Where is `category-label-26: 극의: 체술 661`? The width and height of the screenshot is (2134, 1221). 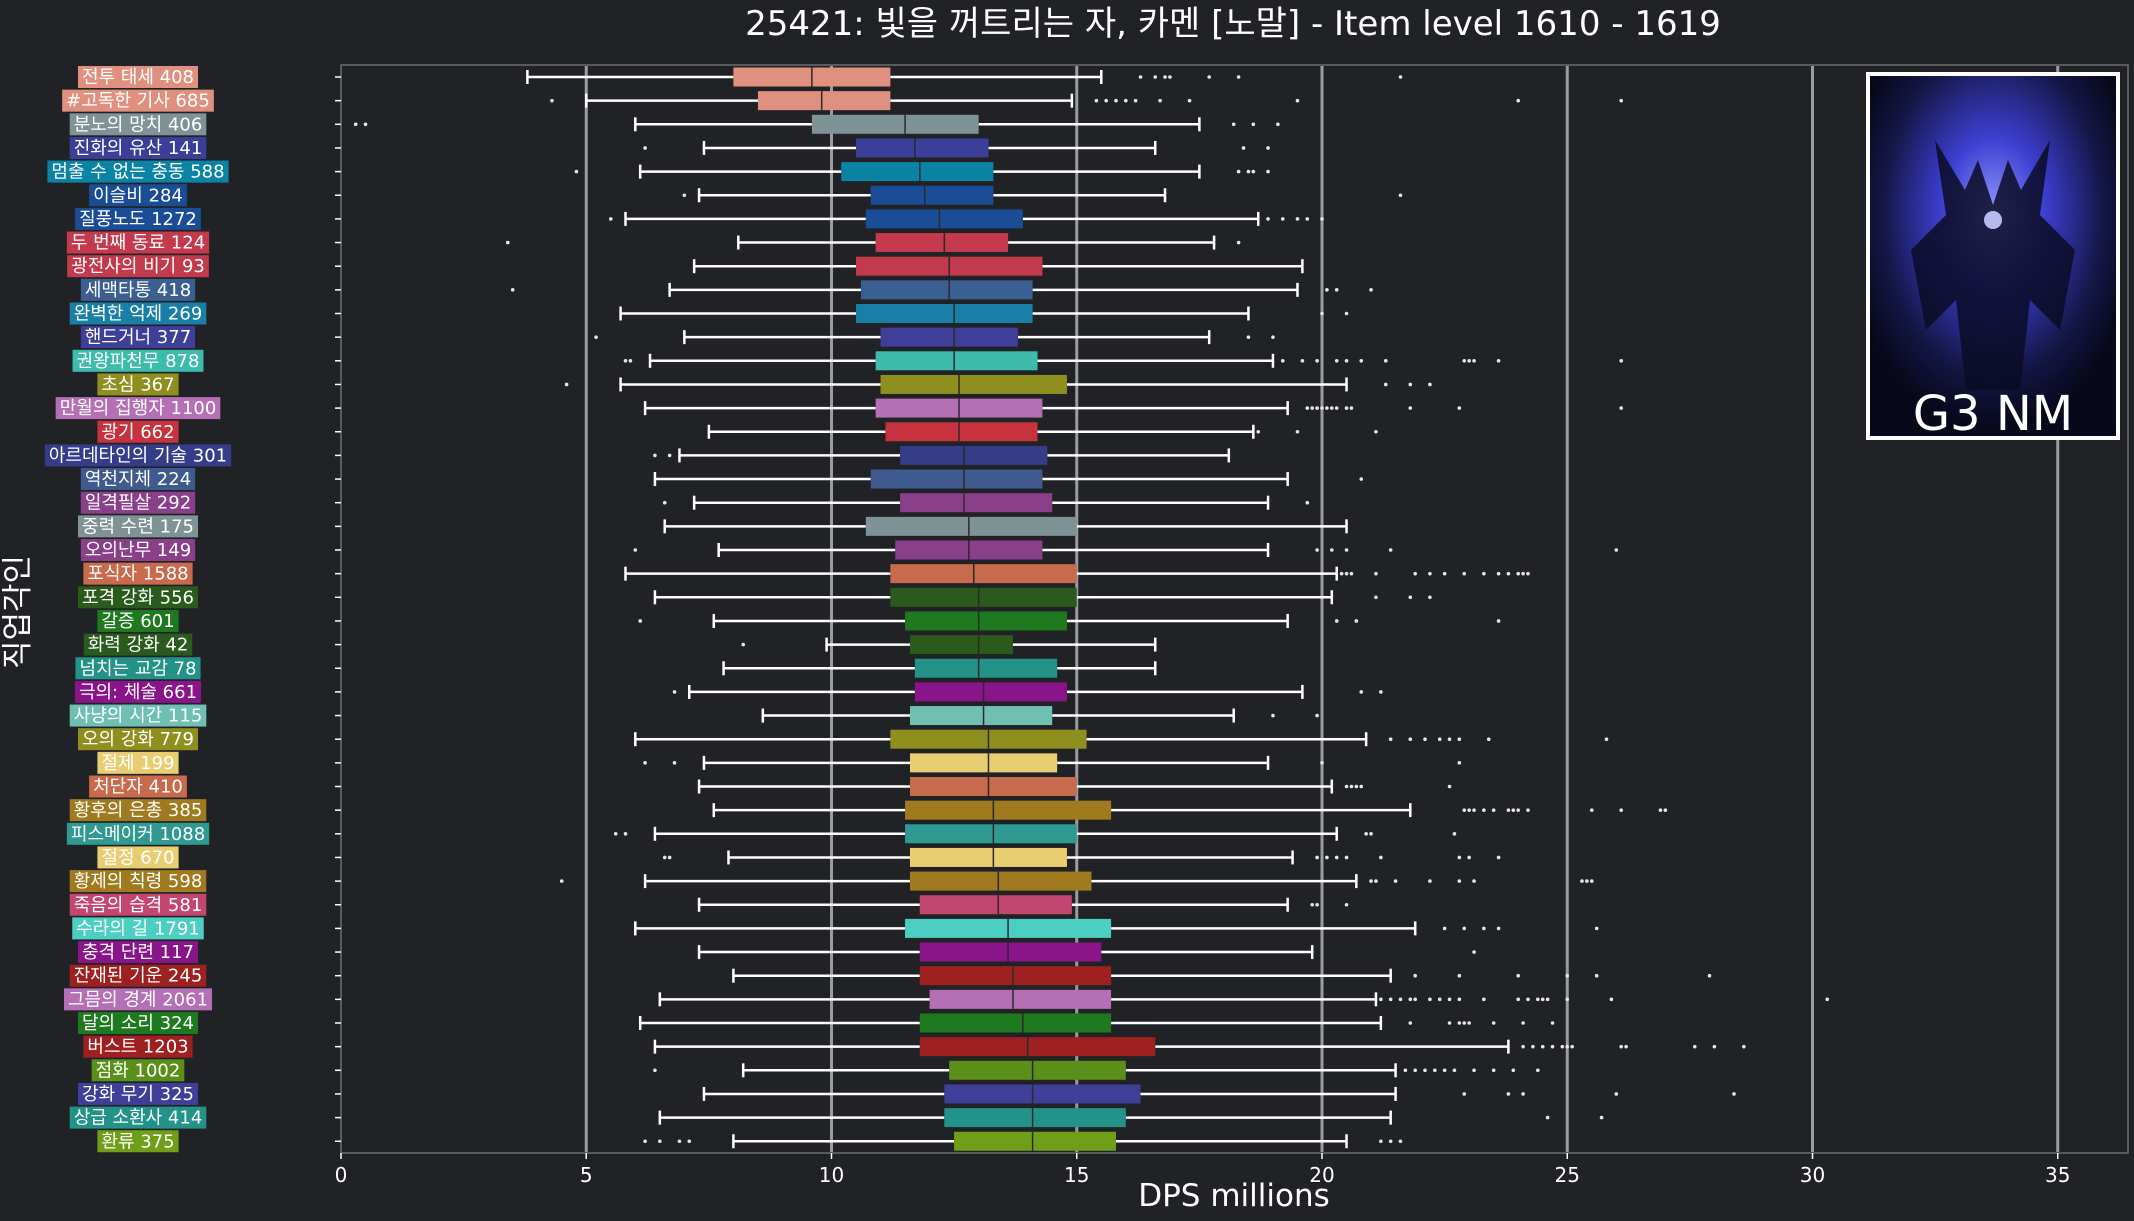 category-label-26: 극의: 체술 661 is located at coordinates (138, 691).